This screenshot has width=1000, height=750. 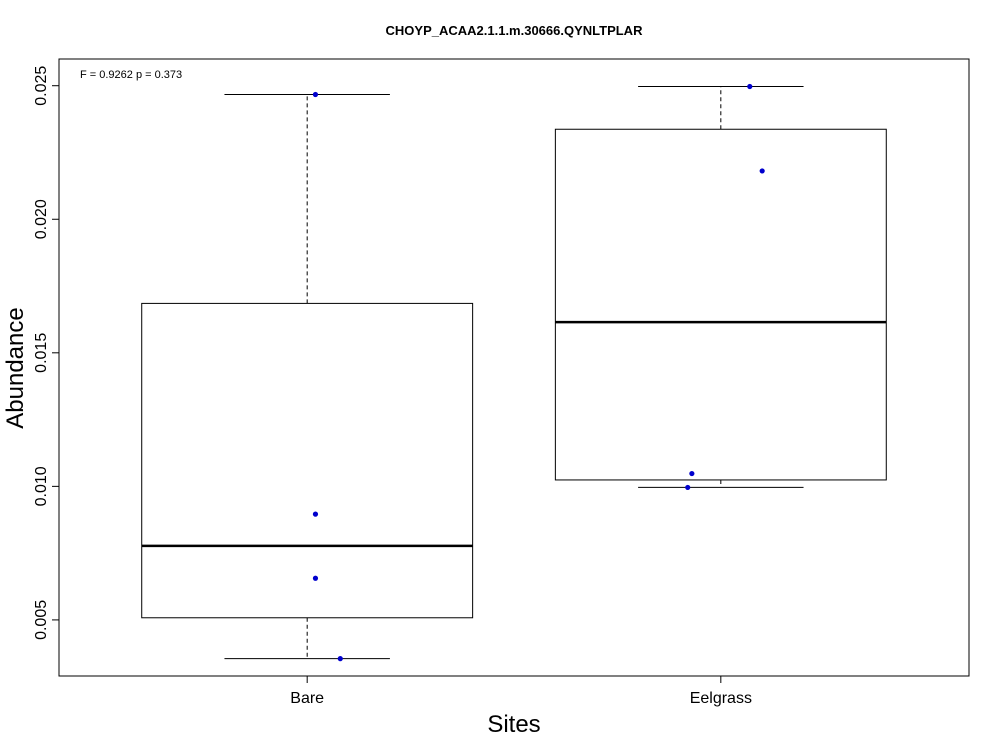 What do you see at coordinates (15, 367) in the screenshot?
I see `y-axis-title: Abundance` at bounding box center [15, 367].